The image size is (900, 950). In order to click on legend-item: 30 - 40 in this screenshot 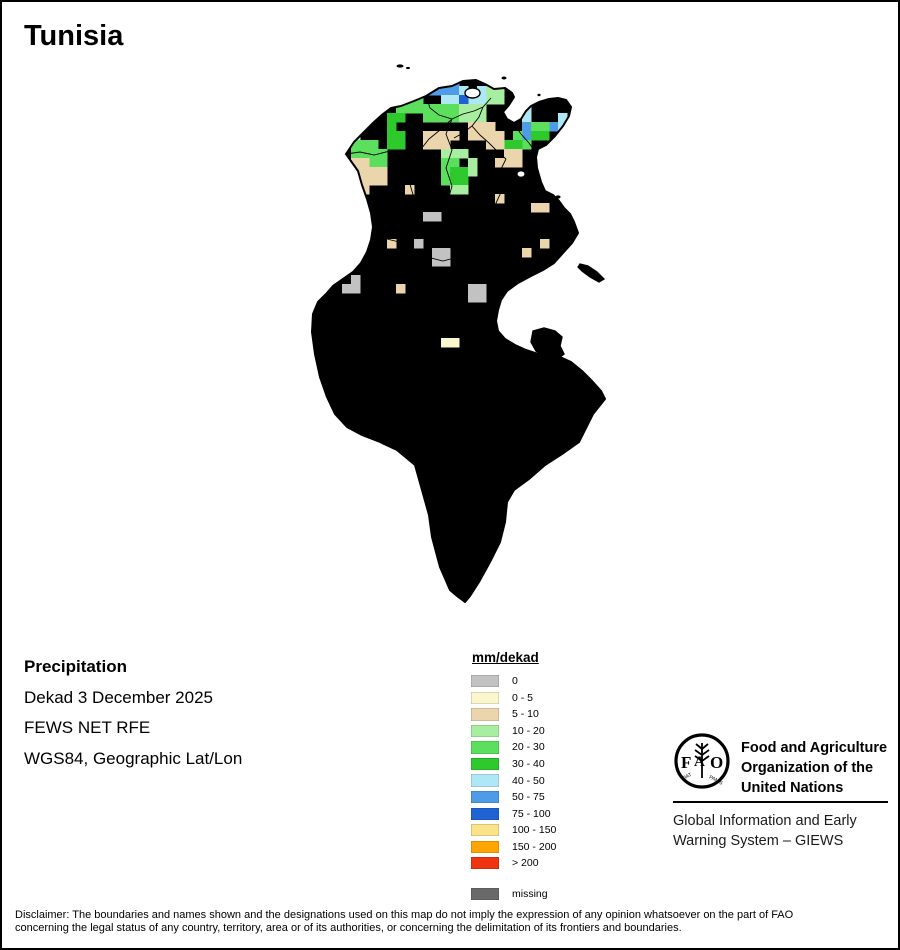, I will do `click(513, 764)`.